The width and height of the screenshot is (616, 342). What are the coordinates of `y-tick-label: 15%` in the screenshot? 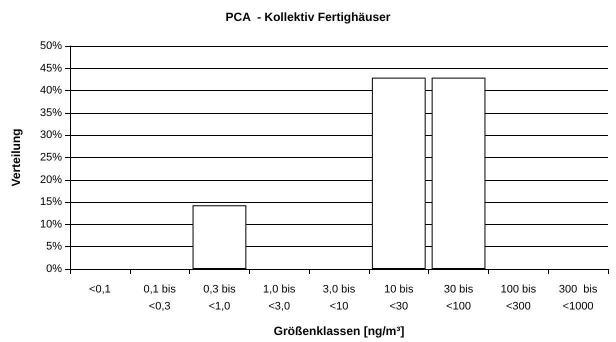 It's located at (51, 202).